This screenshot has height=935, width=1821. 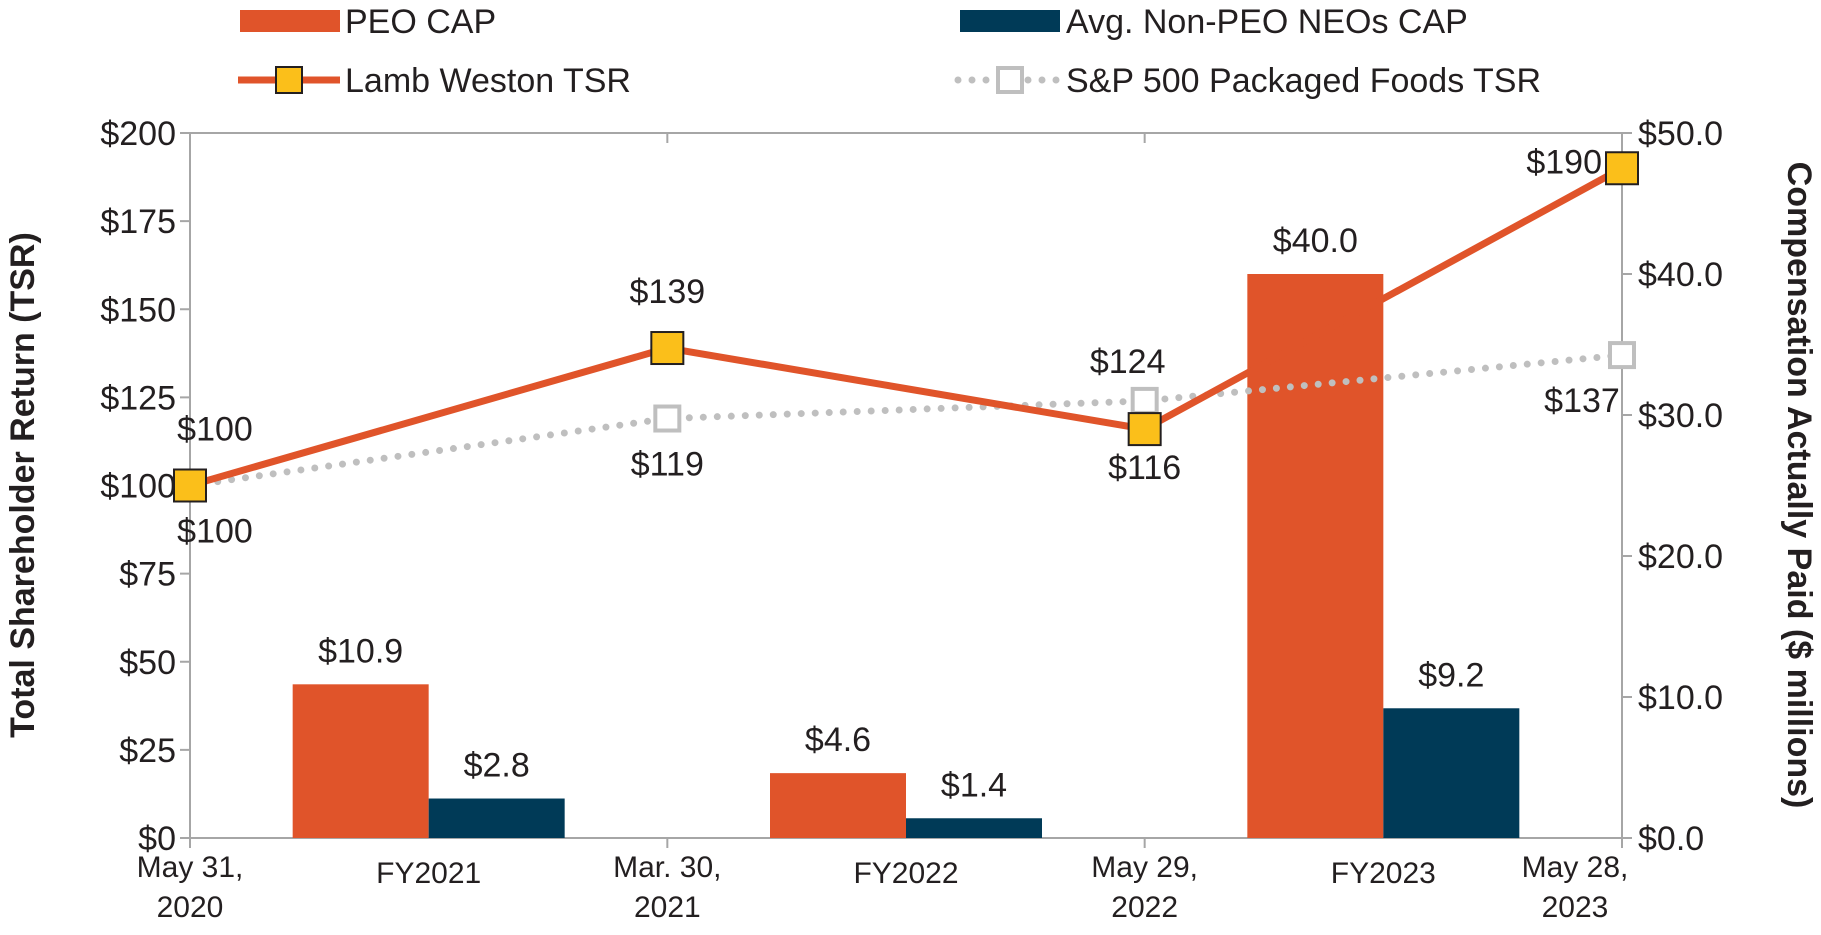 What do you see at coordinates (289, 80) in the screenshot?
I see `legend-marker-lamb-weston-tsr` at bounding box center [289, 80].